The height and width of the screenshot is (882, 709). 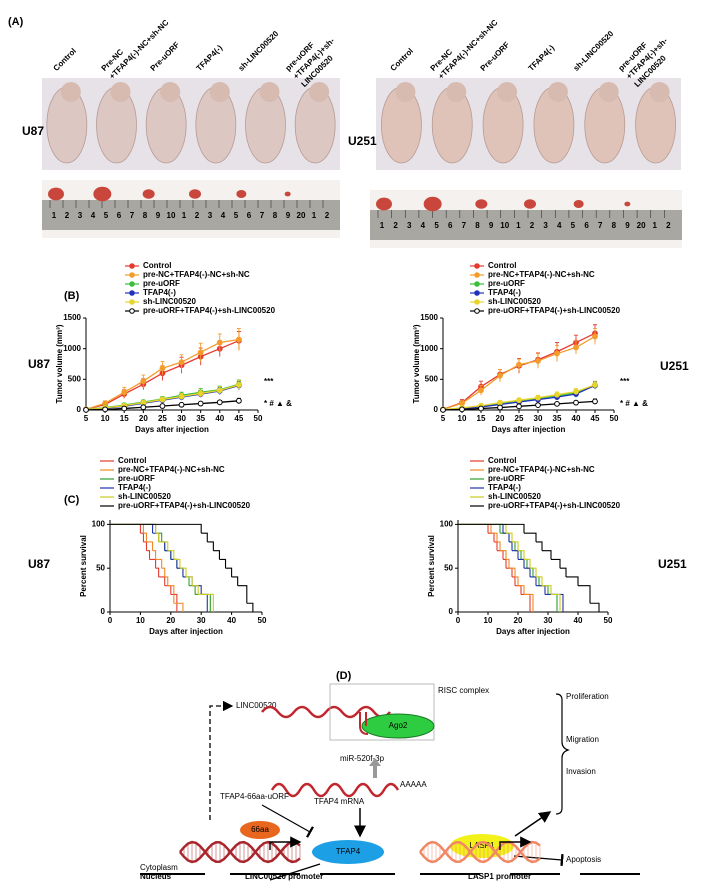 I want to click on y-tick-label: 0, so click(x=451, y=611).